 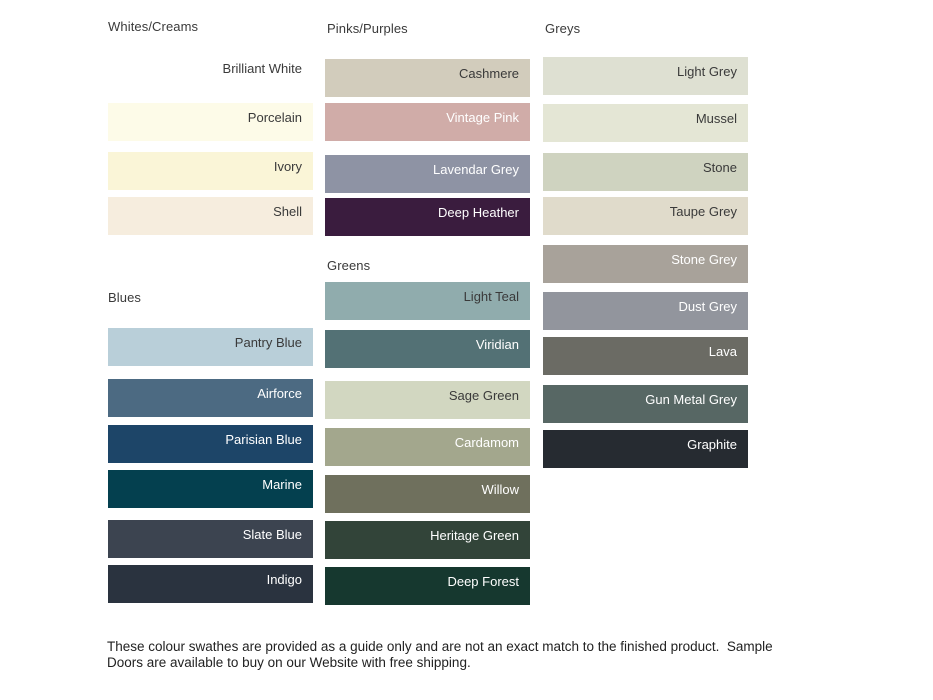 I want to click on swatch-gun-metal-grey: Gun Metal Grey, so click(x=645, y=404).